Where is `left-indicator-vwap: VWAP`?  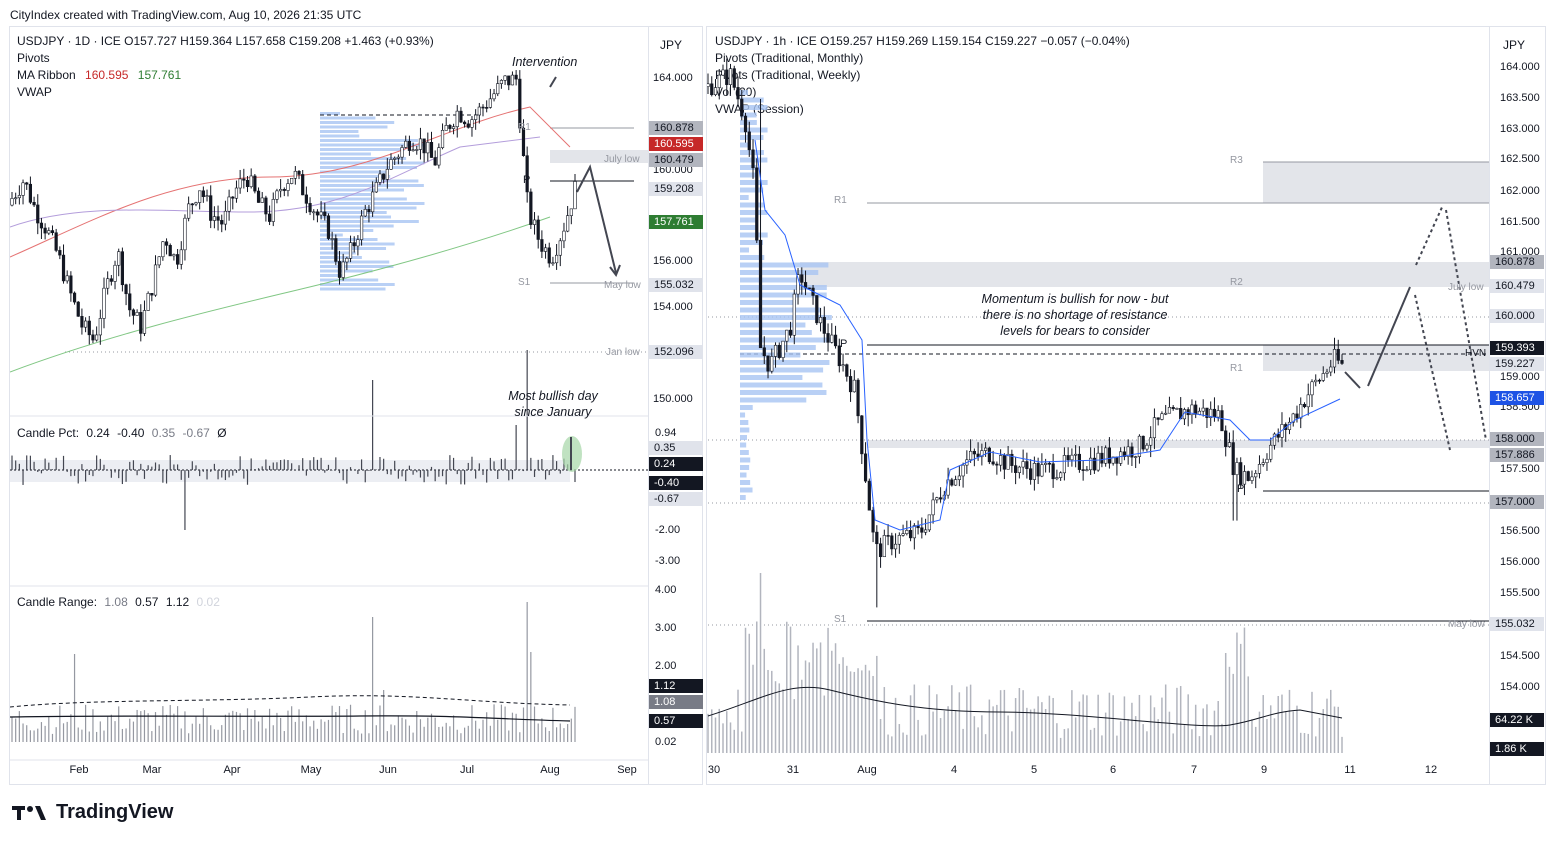 left-indicator-vwap: VWAP is located at coordinates (34, 92).